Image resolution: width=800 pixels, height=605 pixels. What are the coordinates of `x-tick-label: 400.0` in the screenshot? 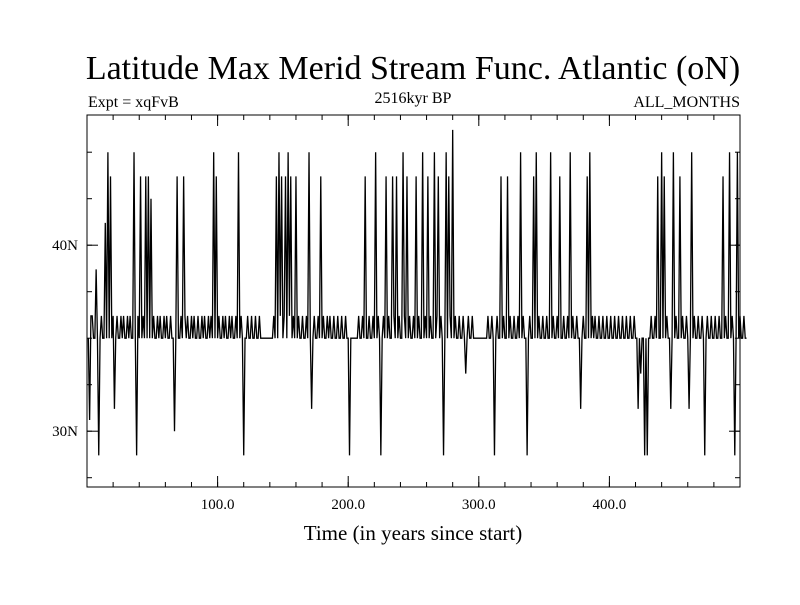 It's located at (610, 505).